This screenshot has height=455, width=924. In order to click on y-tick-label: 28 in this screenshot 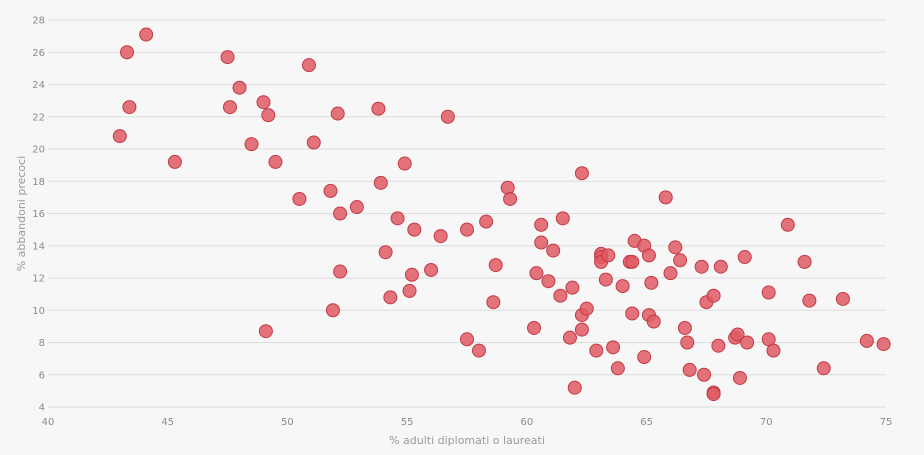, I will do `click(38, 21)`.